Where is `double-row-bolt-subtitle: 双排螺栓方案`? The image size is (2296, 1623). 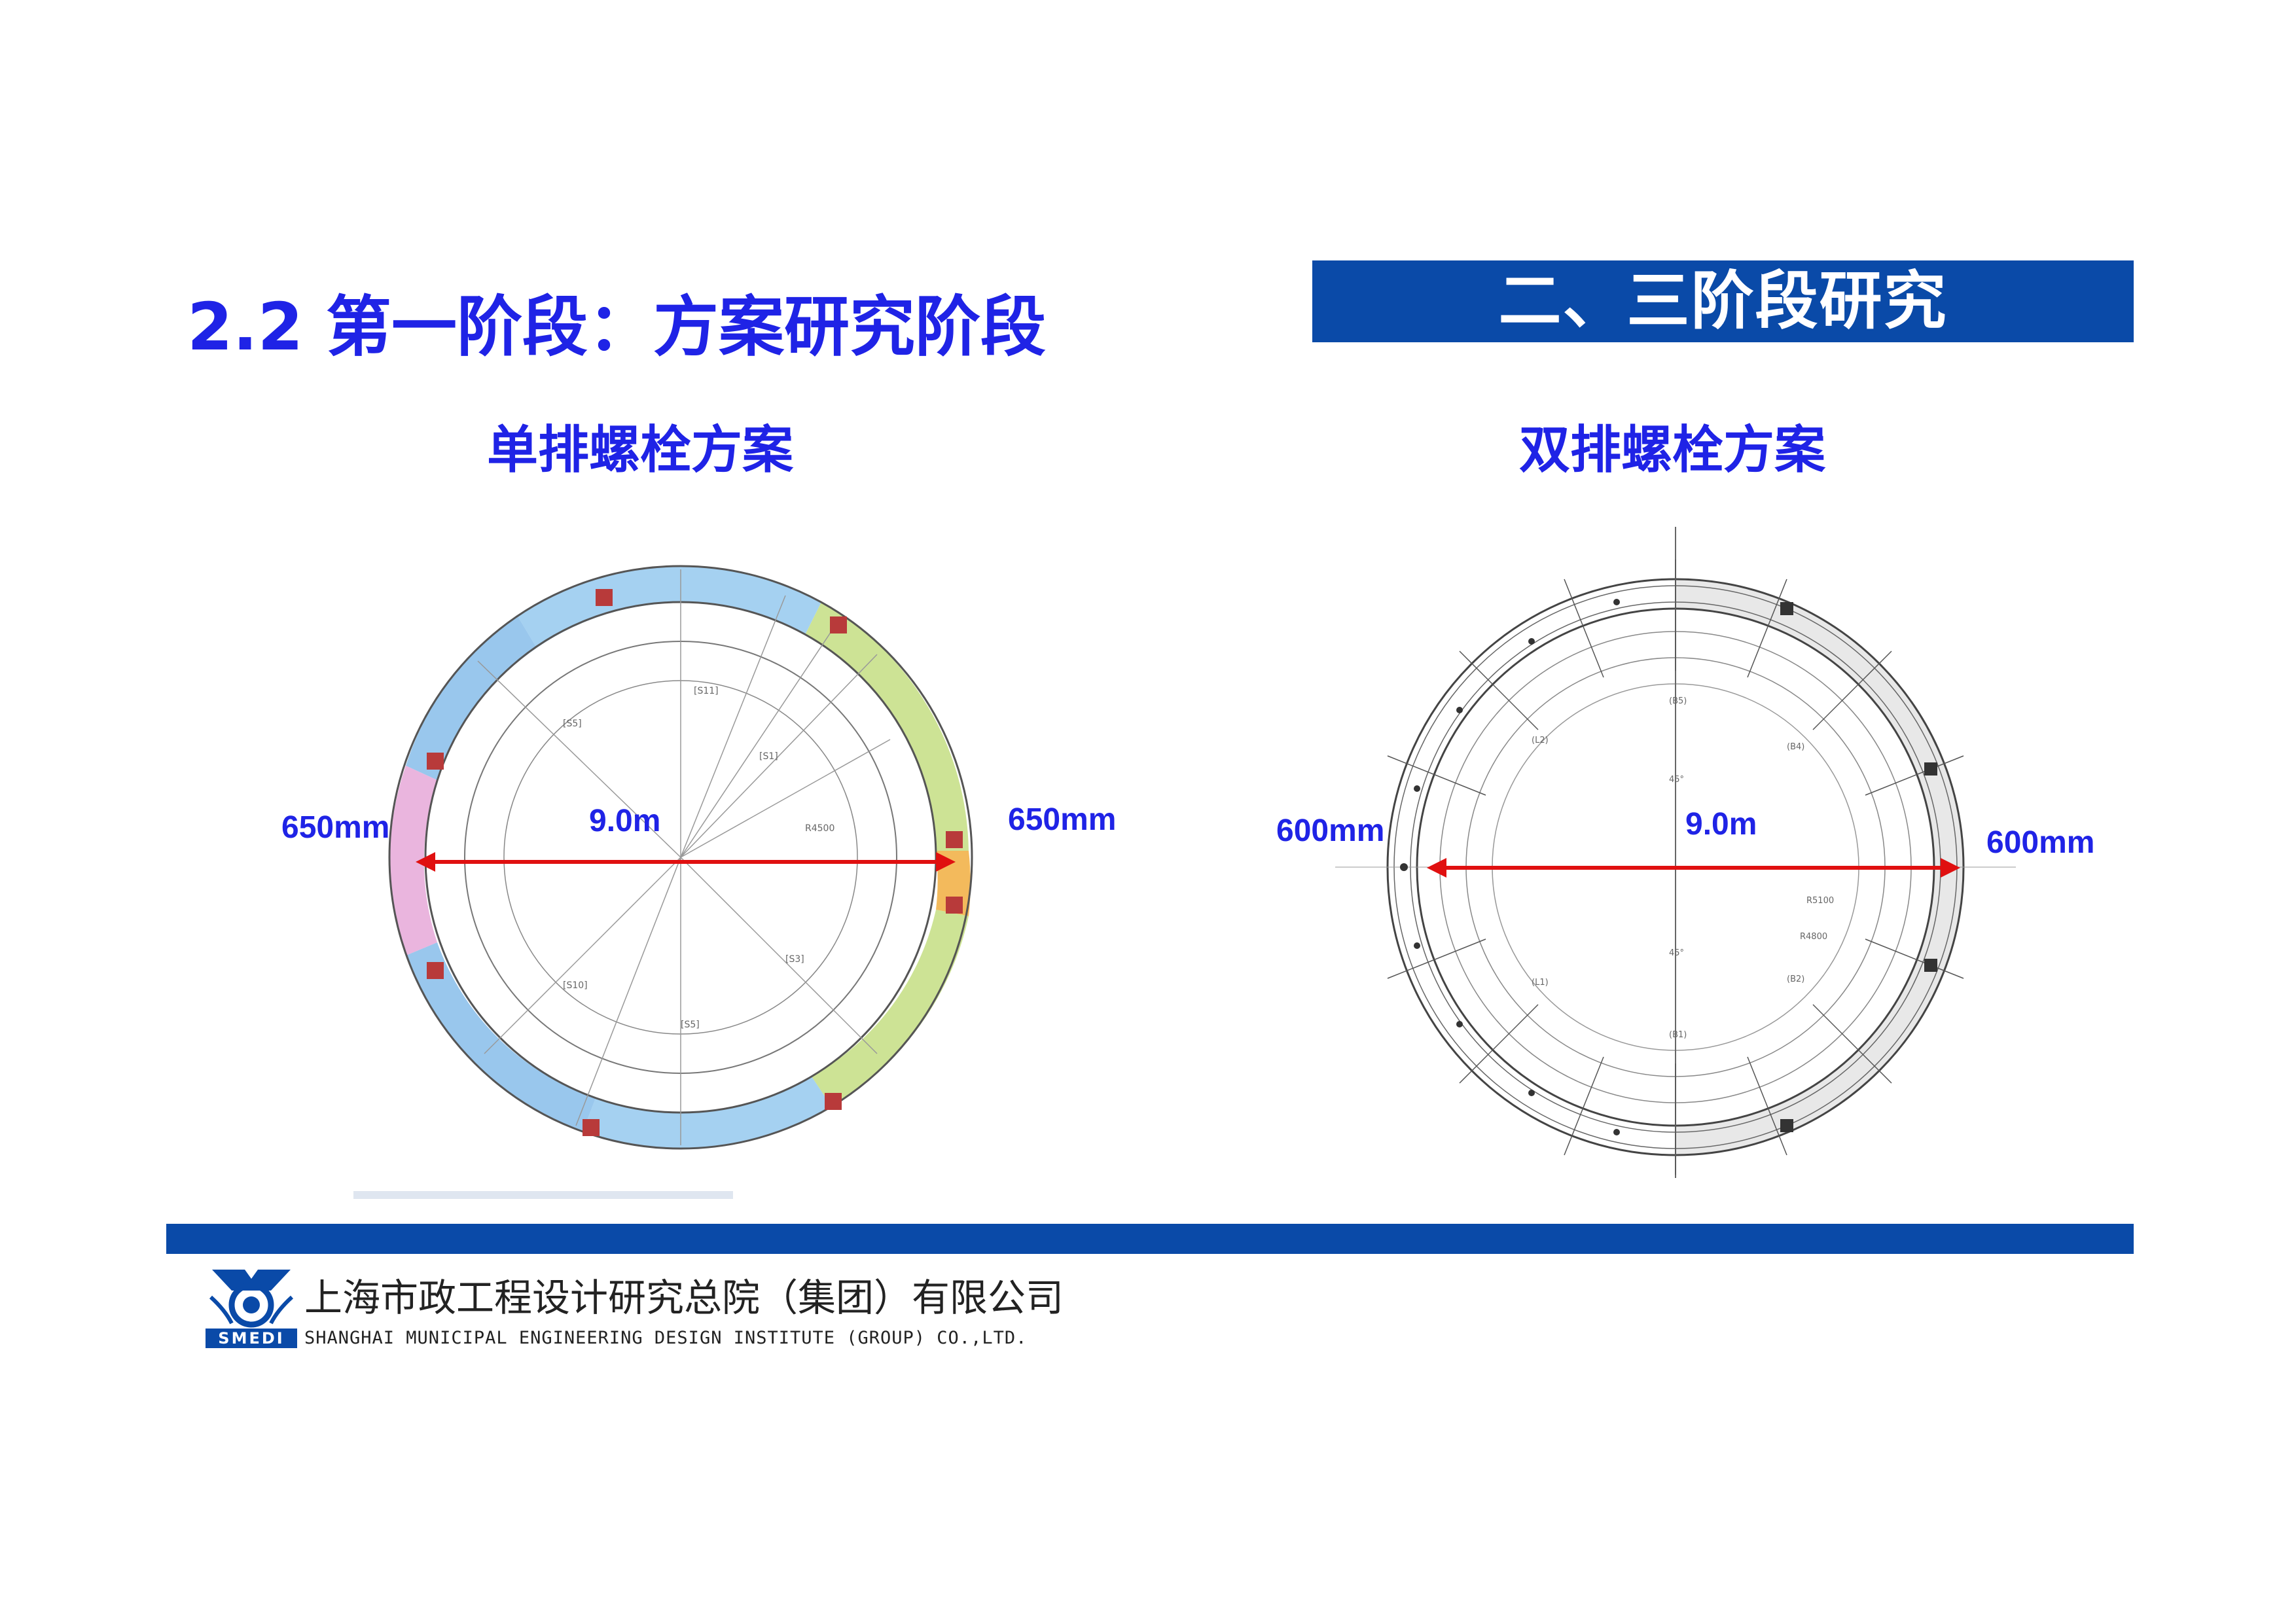 double-row-bolt-subtitle: 双排螺栓方案 is located at coordinates (1672, 451).